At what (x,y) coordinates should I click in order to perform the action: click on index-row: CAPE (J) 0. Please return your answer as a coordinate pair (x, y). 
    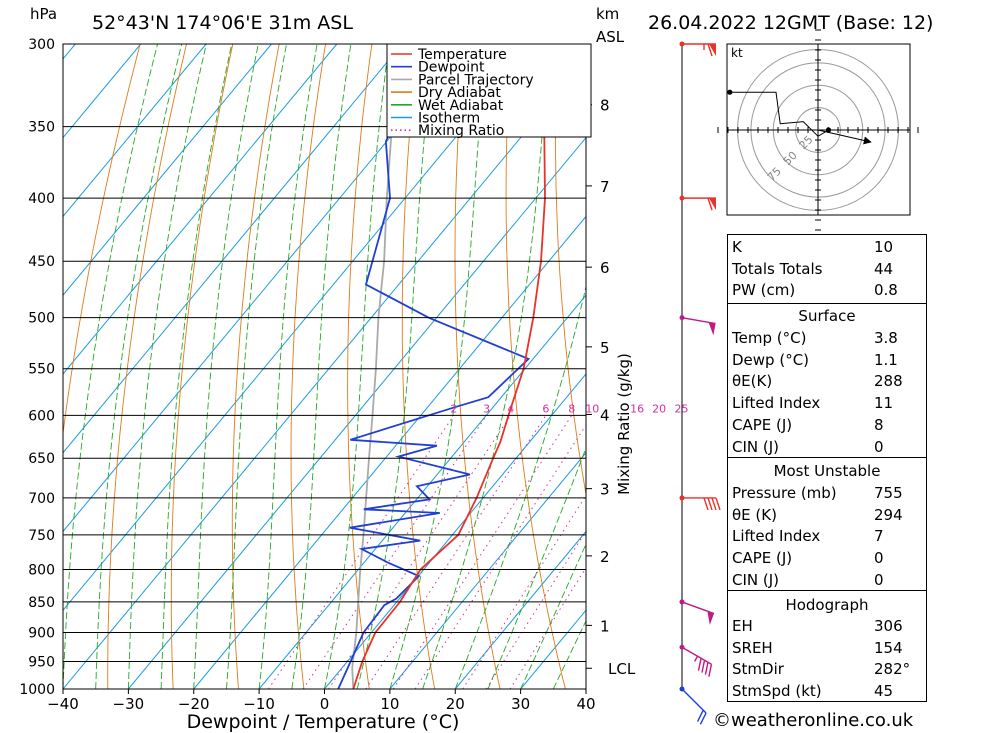
    Looking at the image, I should click on (828, 559).